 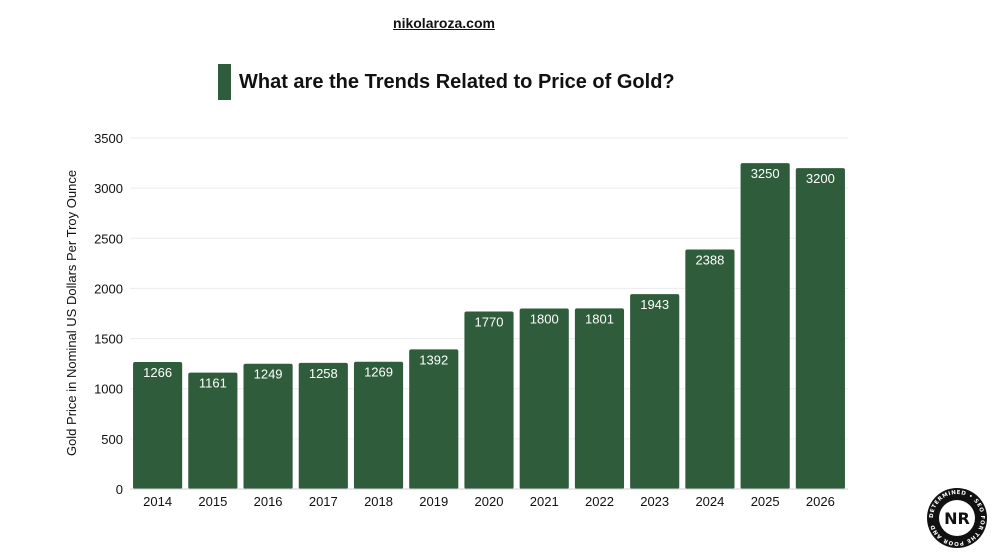 What do you see at coordinates (599, 501) in the screenshot?
I see `x-tick-label: 2022` at bounding box center [599, 501].